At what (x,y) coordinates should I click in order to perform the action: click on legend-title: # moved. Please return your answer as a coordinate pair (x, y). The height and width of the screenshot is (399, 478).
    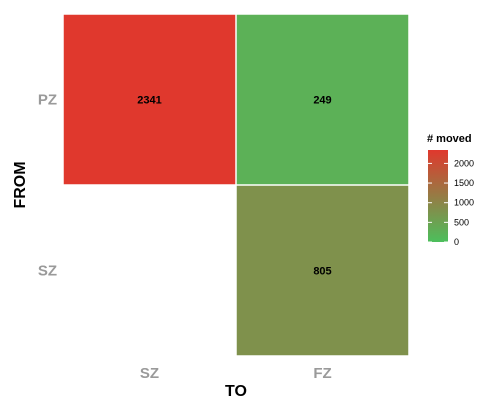
    Looking at the image, I should click on (449, 139).